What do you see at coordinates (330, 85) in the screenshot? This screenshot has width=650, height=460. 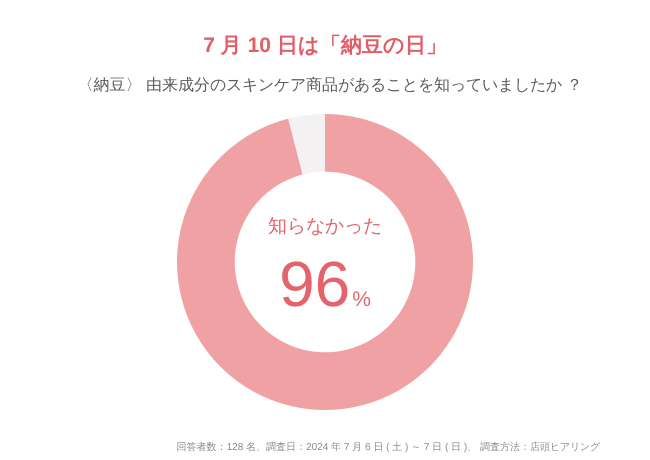 I see `subtitle: 〈納豆〉 由来成分のスキンケア商品があることを知っていましたか ？` at bounding box center [330, 85].